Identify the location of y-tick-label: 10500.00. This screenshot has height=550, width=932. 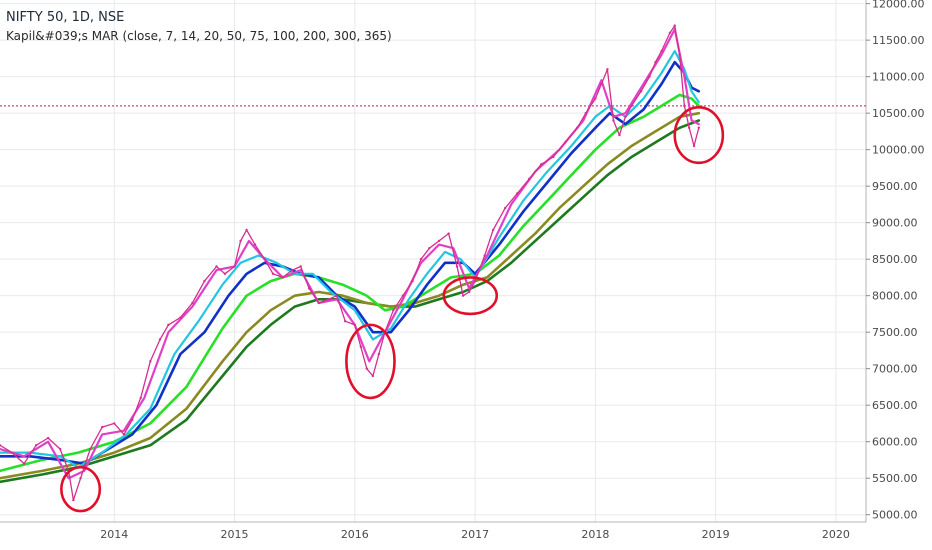
(898, 113).